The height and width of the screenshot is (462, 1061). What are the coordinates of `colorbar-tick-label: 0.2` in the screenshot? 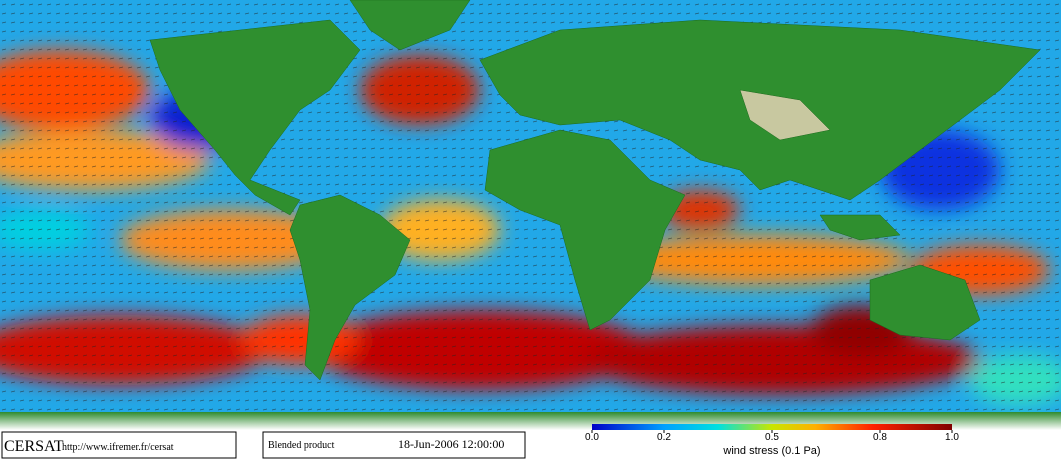 It's located at (664, 437).